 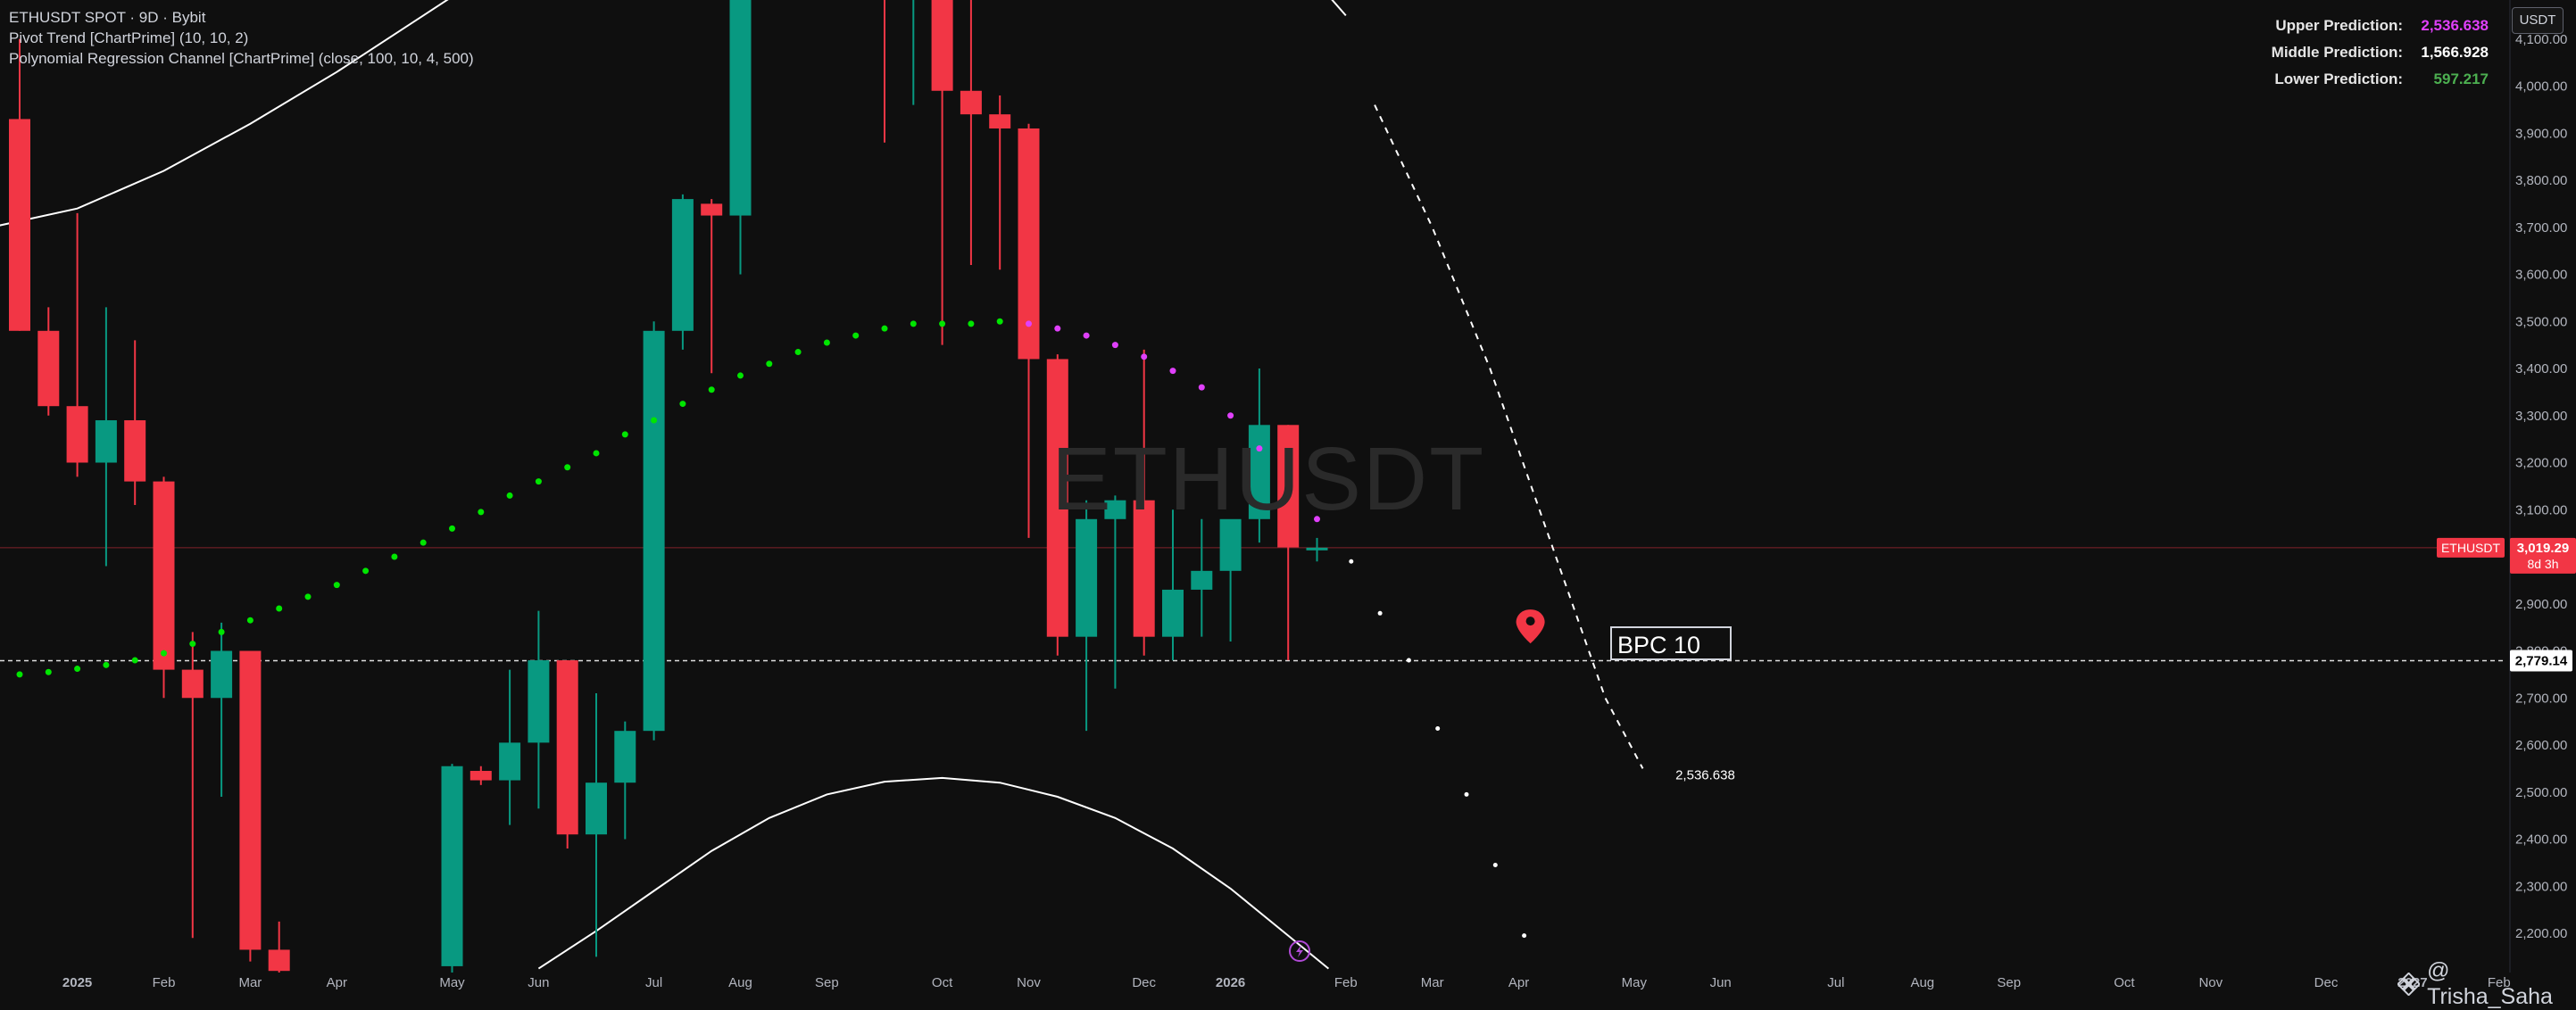 I want to click on legend-pivot-trend: Pivot Trend [ChartPrime] (10, 10, 2), so click(x=129, y=37).